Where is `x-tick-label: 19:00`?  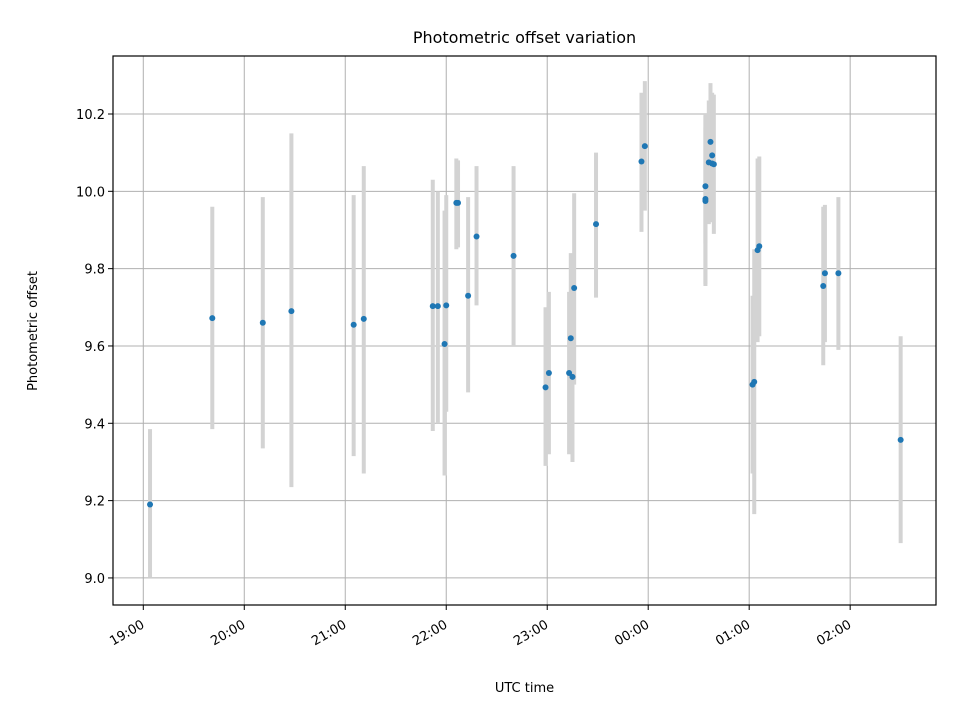 x-tick-label: 19:00 is located at coordinates (127, 633).